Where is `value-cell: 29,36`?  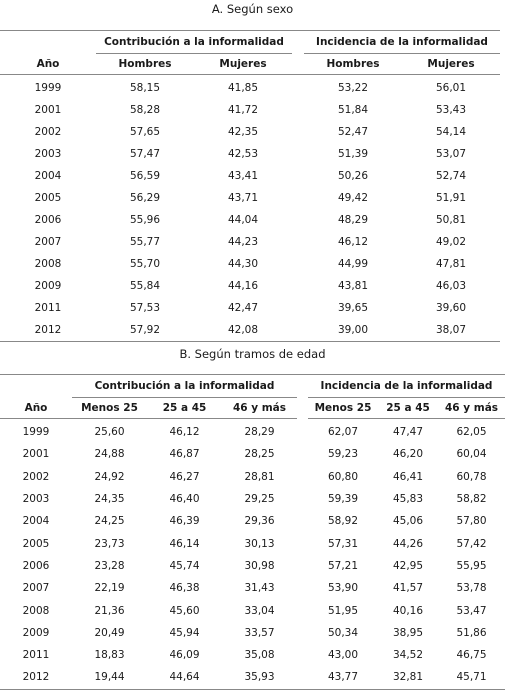 value-cell: 29,36 is located at coordinates (259, 521).